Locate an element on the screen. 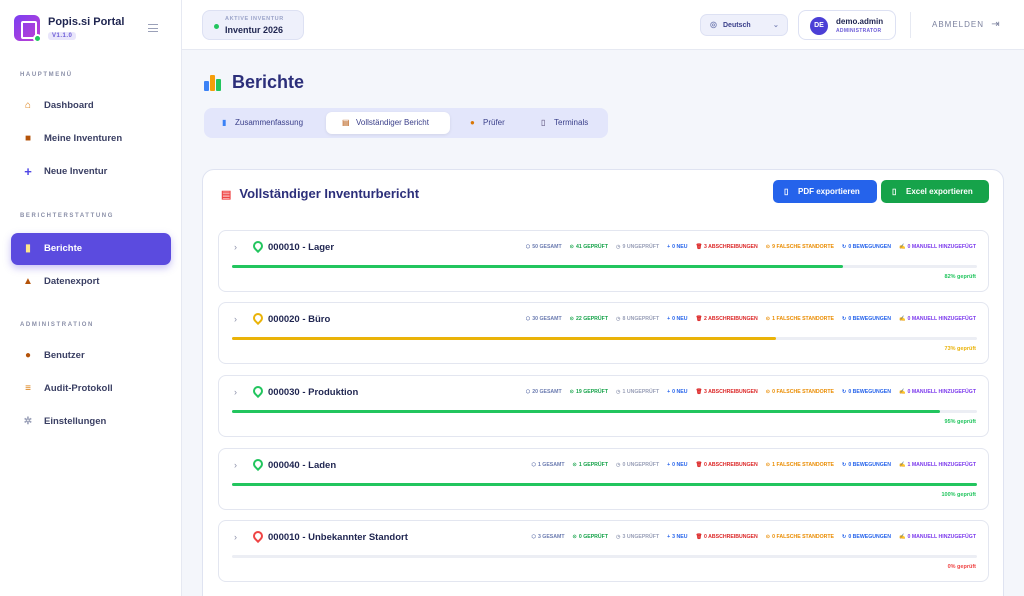  stat-checked-text: 22 GEPRÜFT is located at coordinates (592, 319).